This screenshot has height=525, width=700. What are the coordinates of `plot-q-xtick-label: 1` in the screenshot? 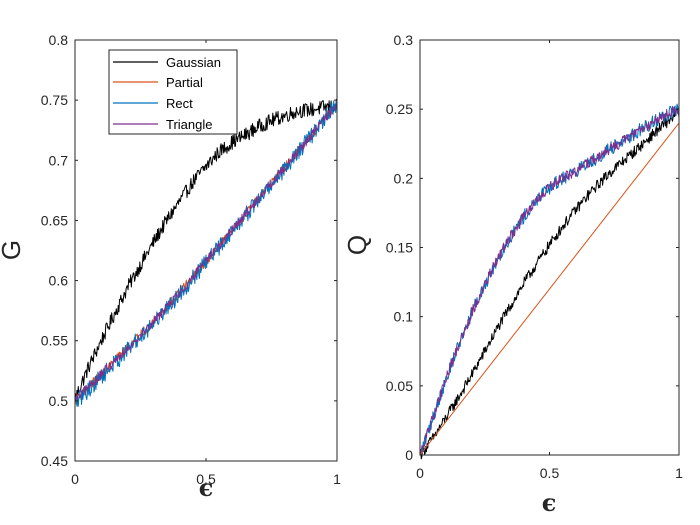 It's located at (679, 473).